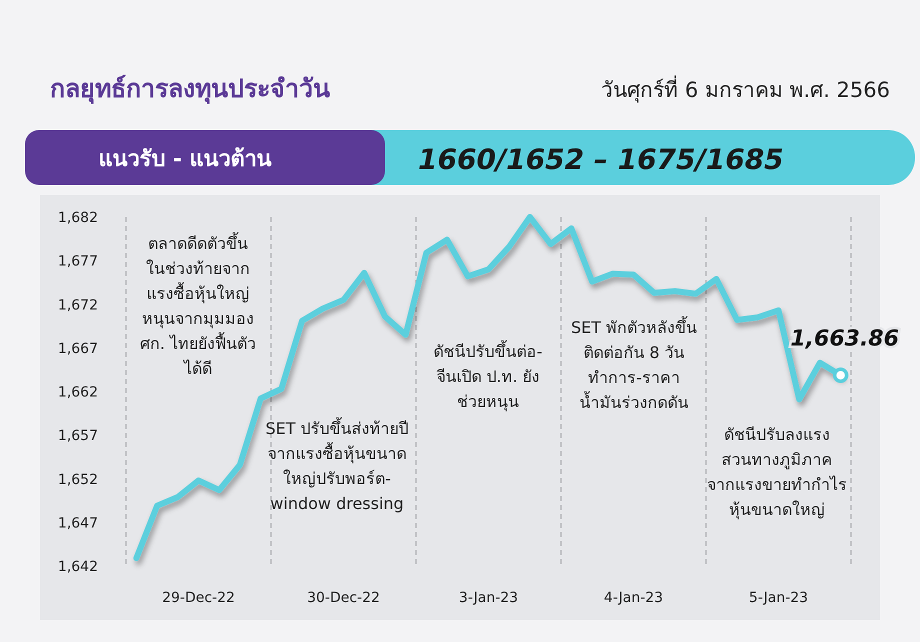 Image resolution: width=920 pixels, height=642 pixels. Describe the element at coordinates (634, 364) in the screenshot. I see `annotation: SET พักตัวหลังขึ้น ติดต่อกัน 8 วัน ทำการ-ราคา น้ำมันร่วงกดดัน` at that location.